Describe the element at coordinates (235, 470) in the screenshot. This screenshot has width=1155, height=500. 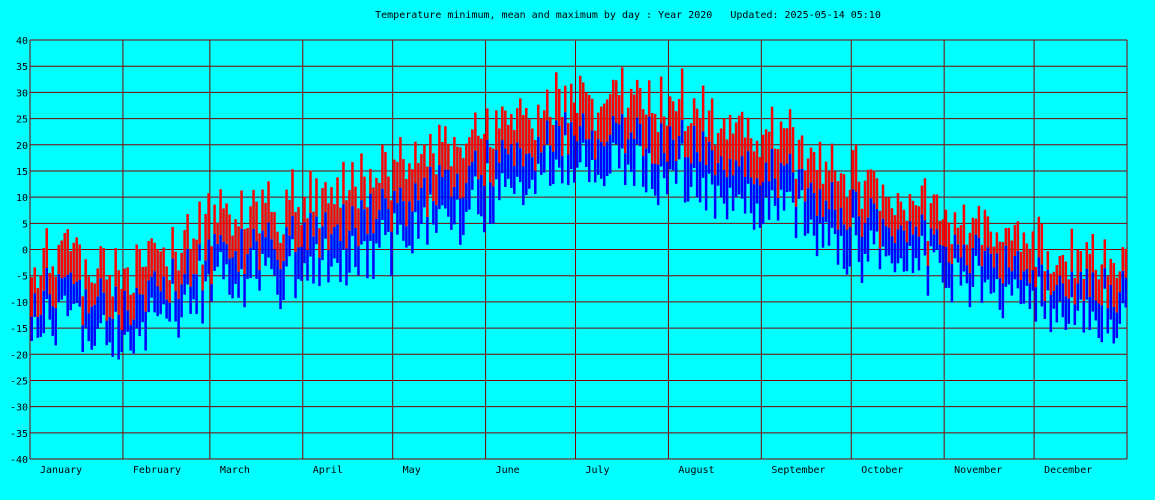
I see `x-month-label: March` at that location.